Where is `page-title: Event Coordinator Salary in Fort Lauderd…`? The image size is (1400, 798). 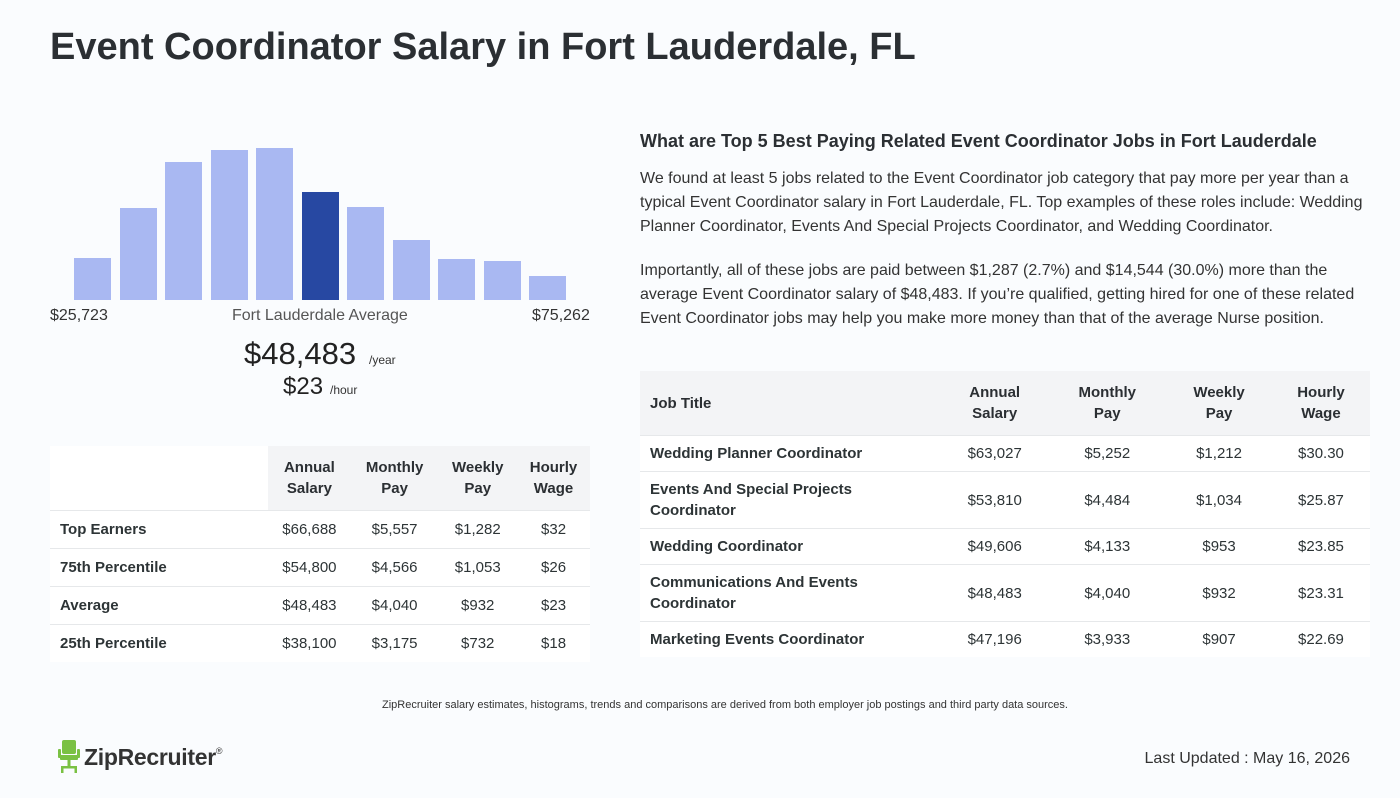
page-title: Event Coordinator Salary in Fort Lauderd… is located at coordinates (483, 47).